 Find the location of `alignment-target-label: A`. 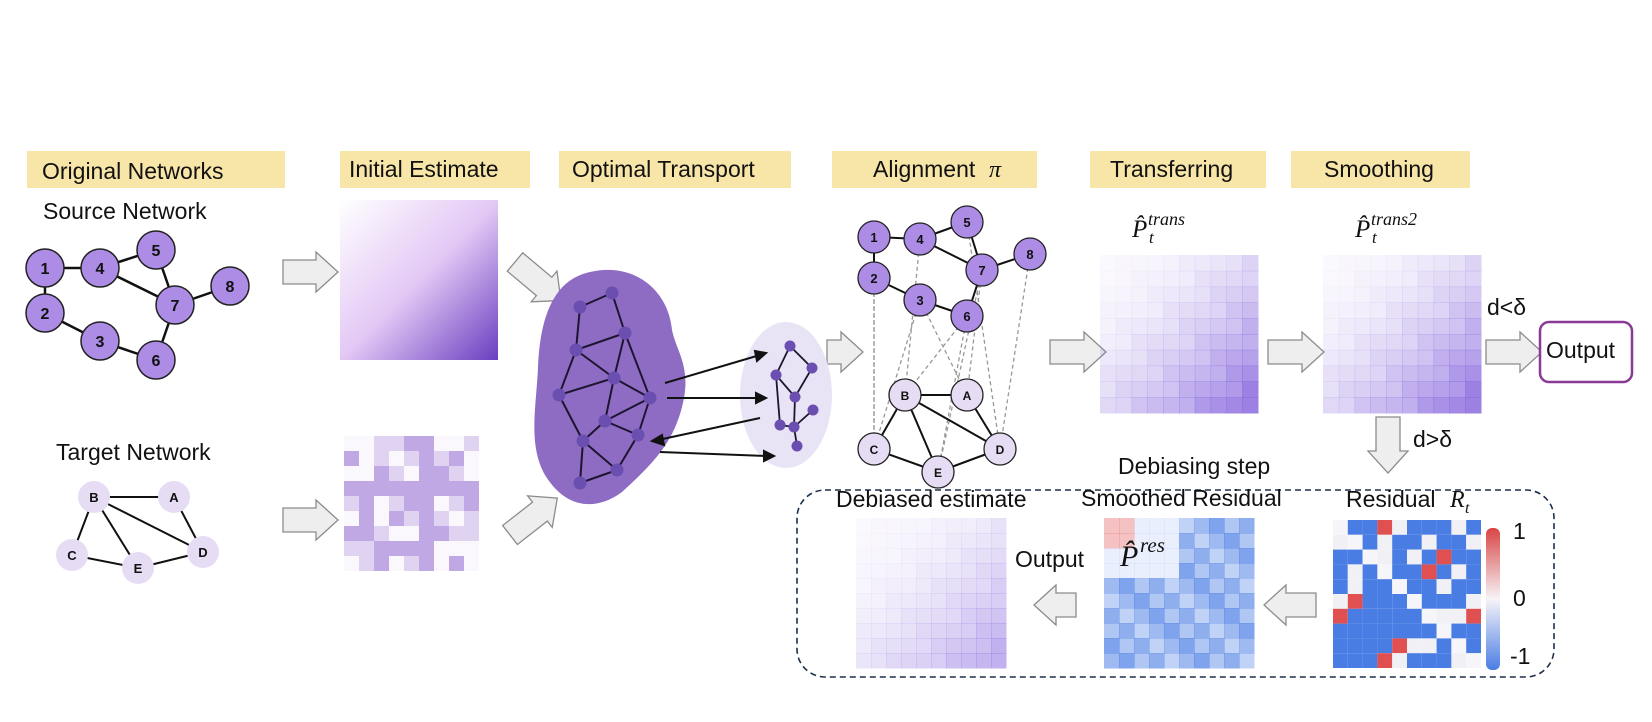

alignment-target-label: A is located at coordinates (967, 396).